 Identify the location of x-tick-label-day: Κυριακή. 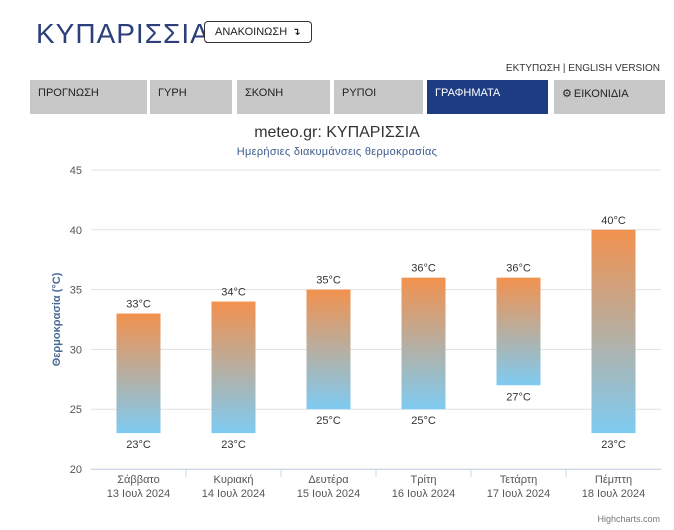
(233, 480).